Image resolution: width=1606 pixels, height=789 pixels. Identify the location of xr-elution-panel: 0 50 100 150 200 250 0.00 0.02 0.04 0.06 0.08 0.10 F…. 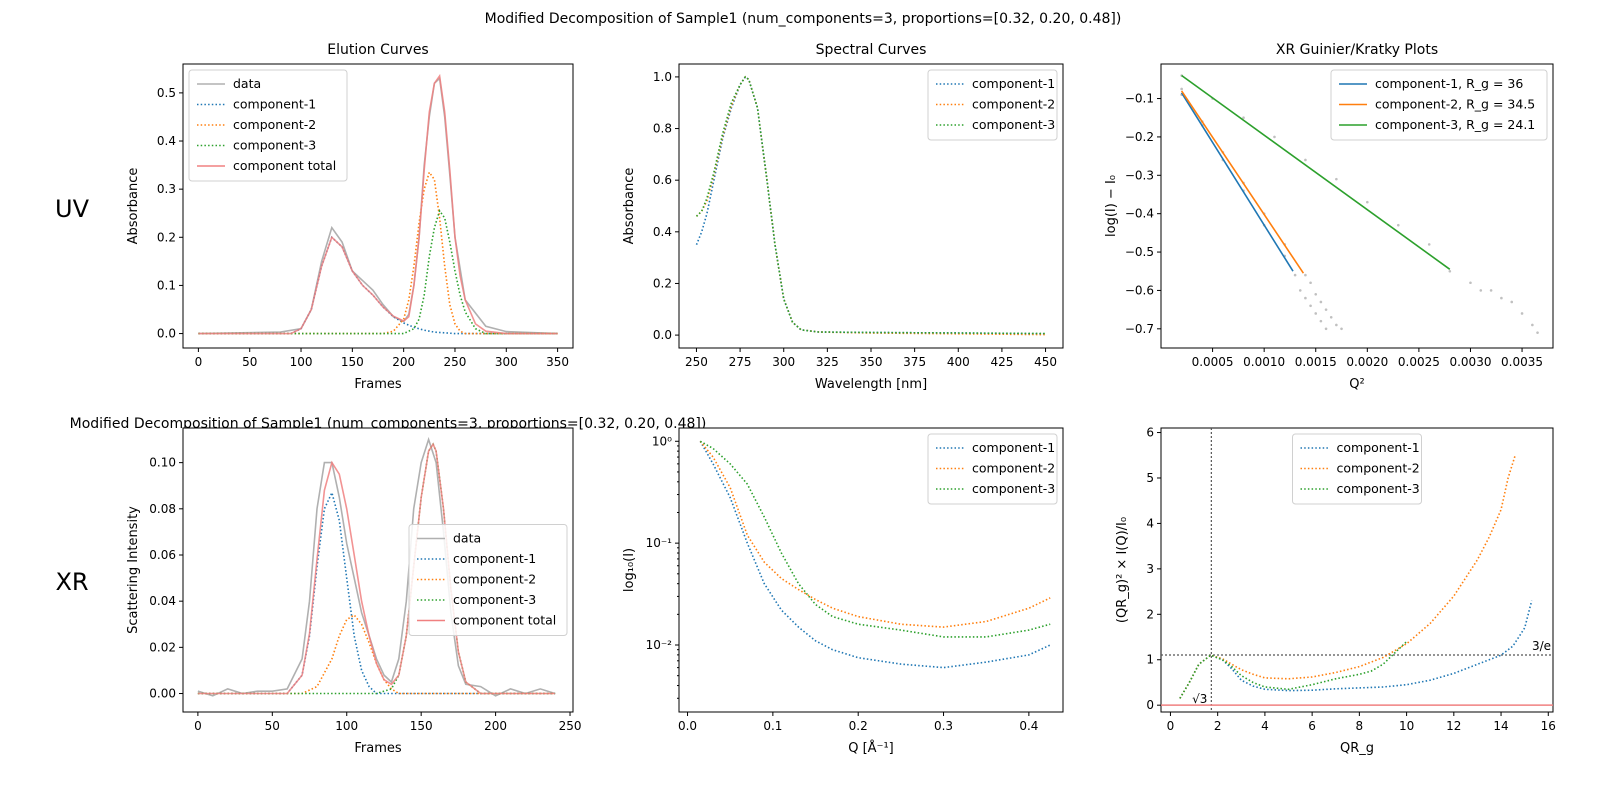
(353, 591).